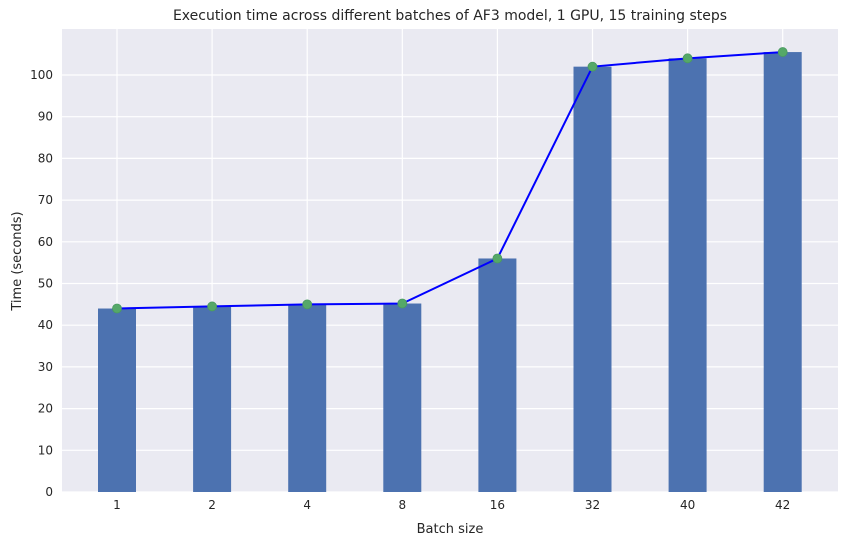 The width and height of the screenshot is (847, 545). Describe the element at coordinates (782, 505) in the screenshot. I see `x-tick-label: 42` at that location.